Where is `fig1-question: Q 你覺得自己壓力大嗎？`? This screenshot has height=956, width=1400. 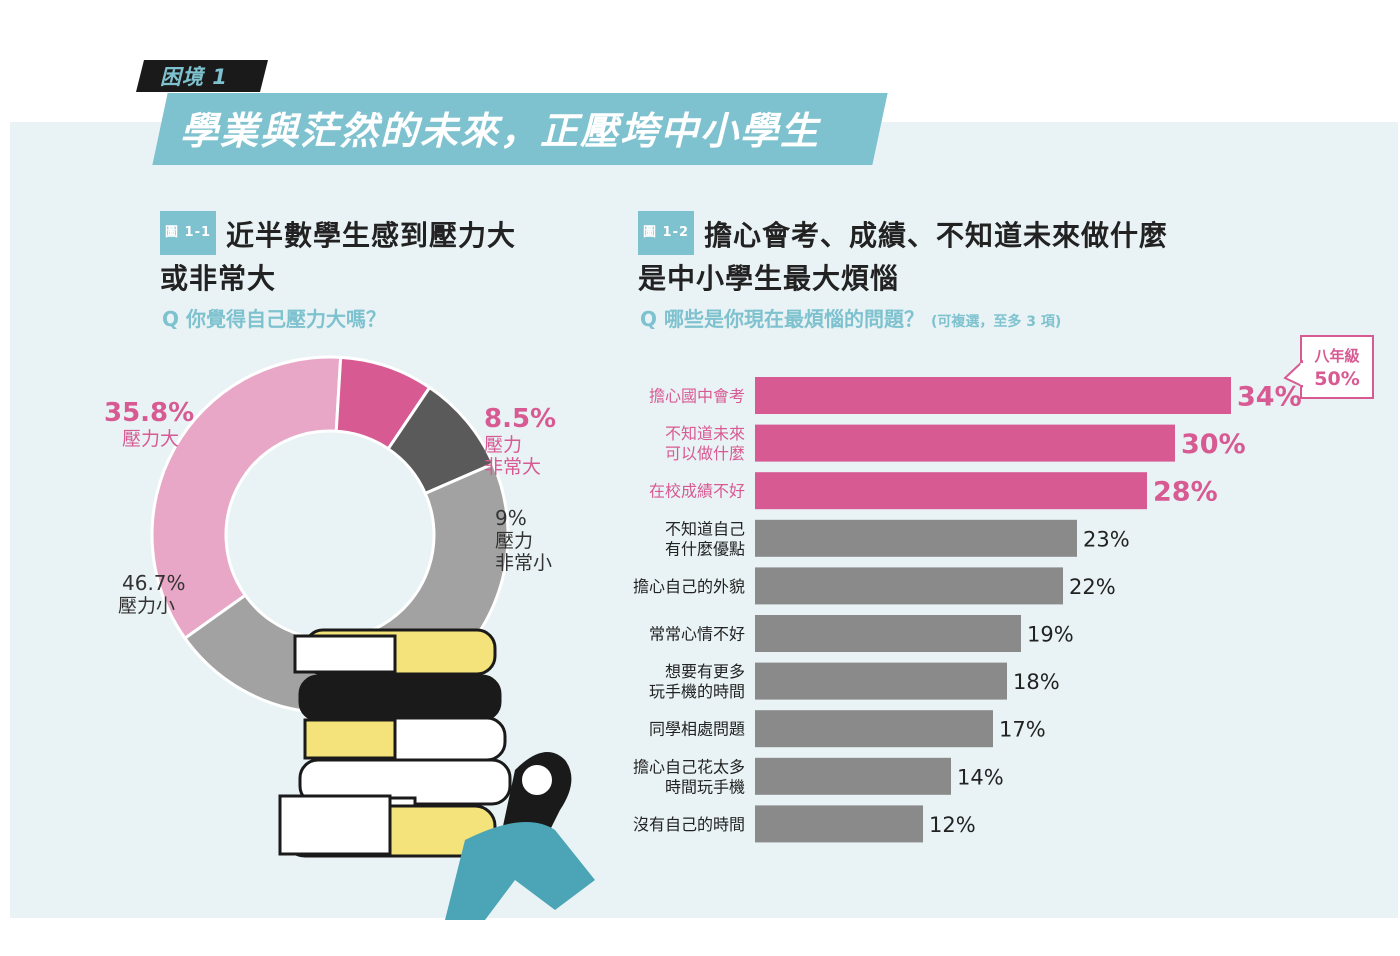 fig1-question: Q 你覺得自己壓力大嗎？ is located at coordinates (274, 319).